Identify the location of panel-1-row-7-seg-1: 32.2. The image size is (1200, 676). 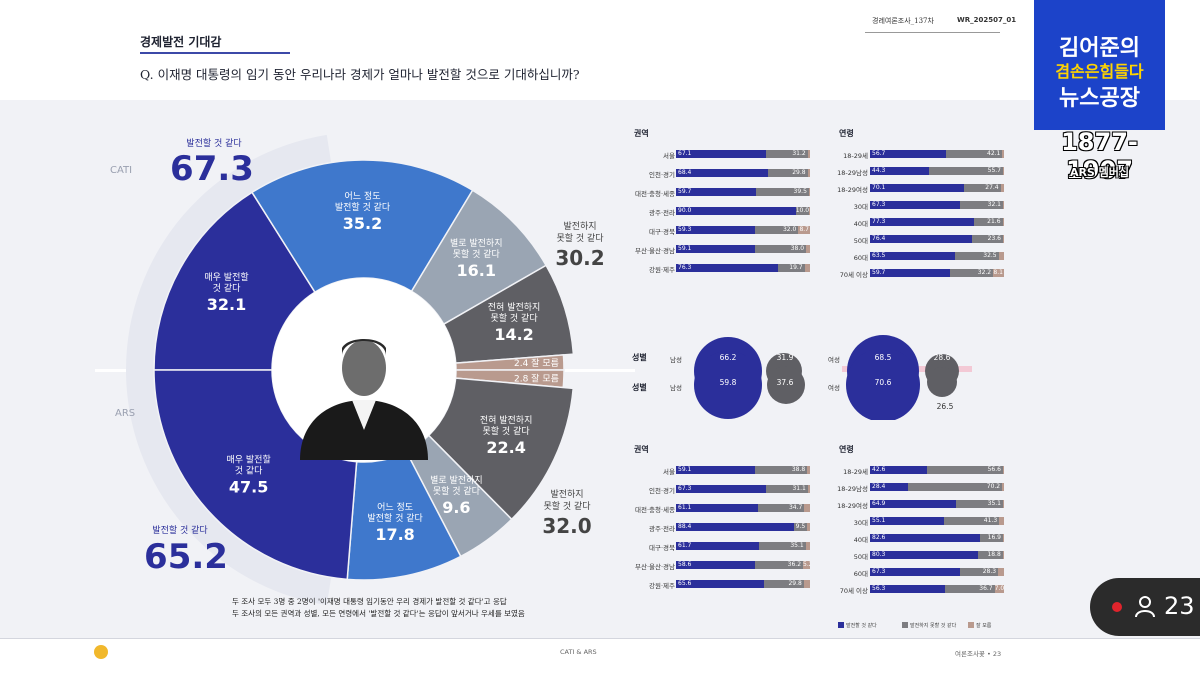
(971, 273).